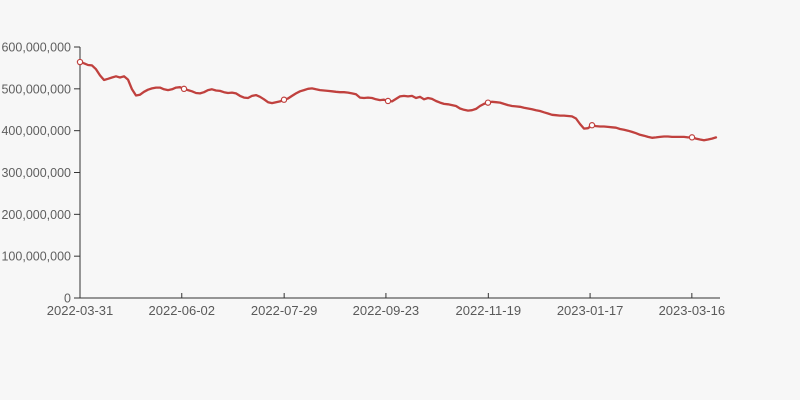 This screenshot has width=800, height=400. What do you see at coordinates (36, 215) in the screenshot?
I see `y-axis-tick-label: 200,000,000` at bounding box center [36, 215].